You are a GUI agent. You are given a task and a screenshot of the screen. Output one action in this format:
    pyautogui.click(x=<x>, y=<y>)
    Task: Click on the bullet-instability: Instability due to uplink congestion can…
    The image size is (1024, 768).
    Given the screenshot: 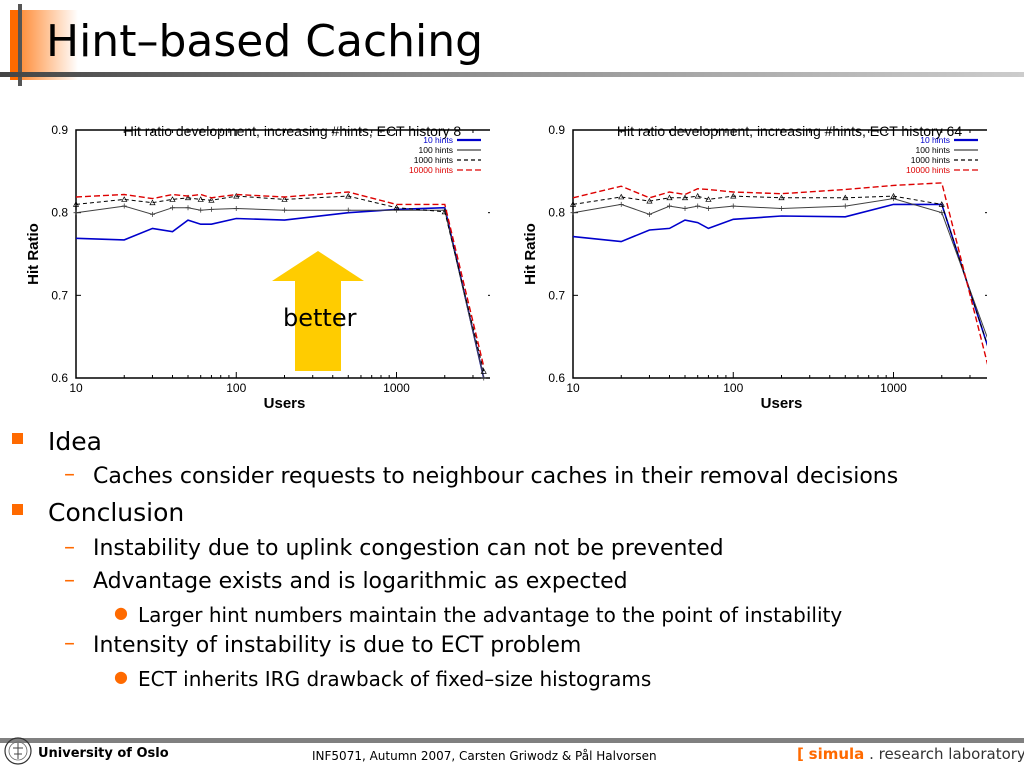 What is the action you would take?
    pyautogui.click(x=408, y=548)
    